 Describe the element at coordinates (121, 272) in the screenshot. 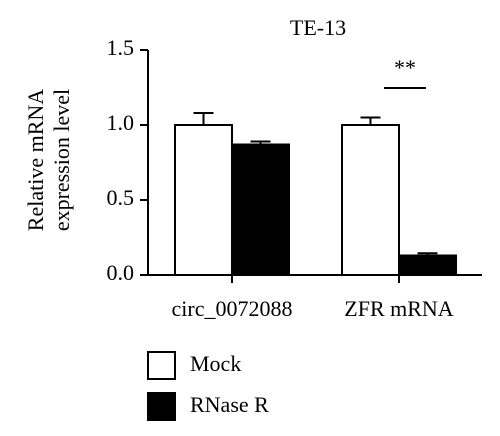

I see `y-tick-label: 0.0` at that location.